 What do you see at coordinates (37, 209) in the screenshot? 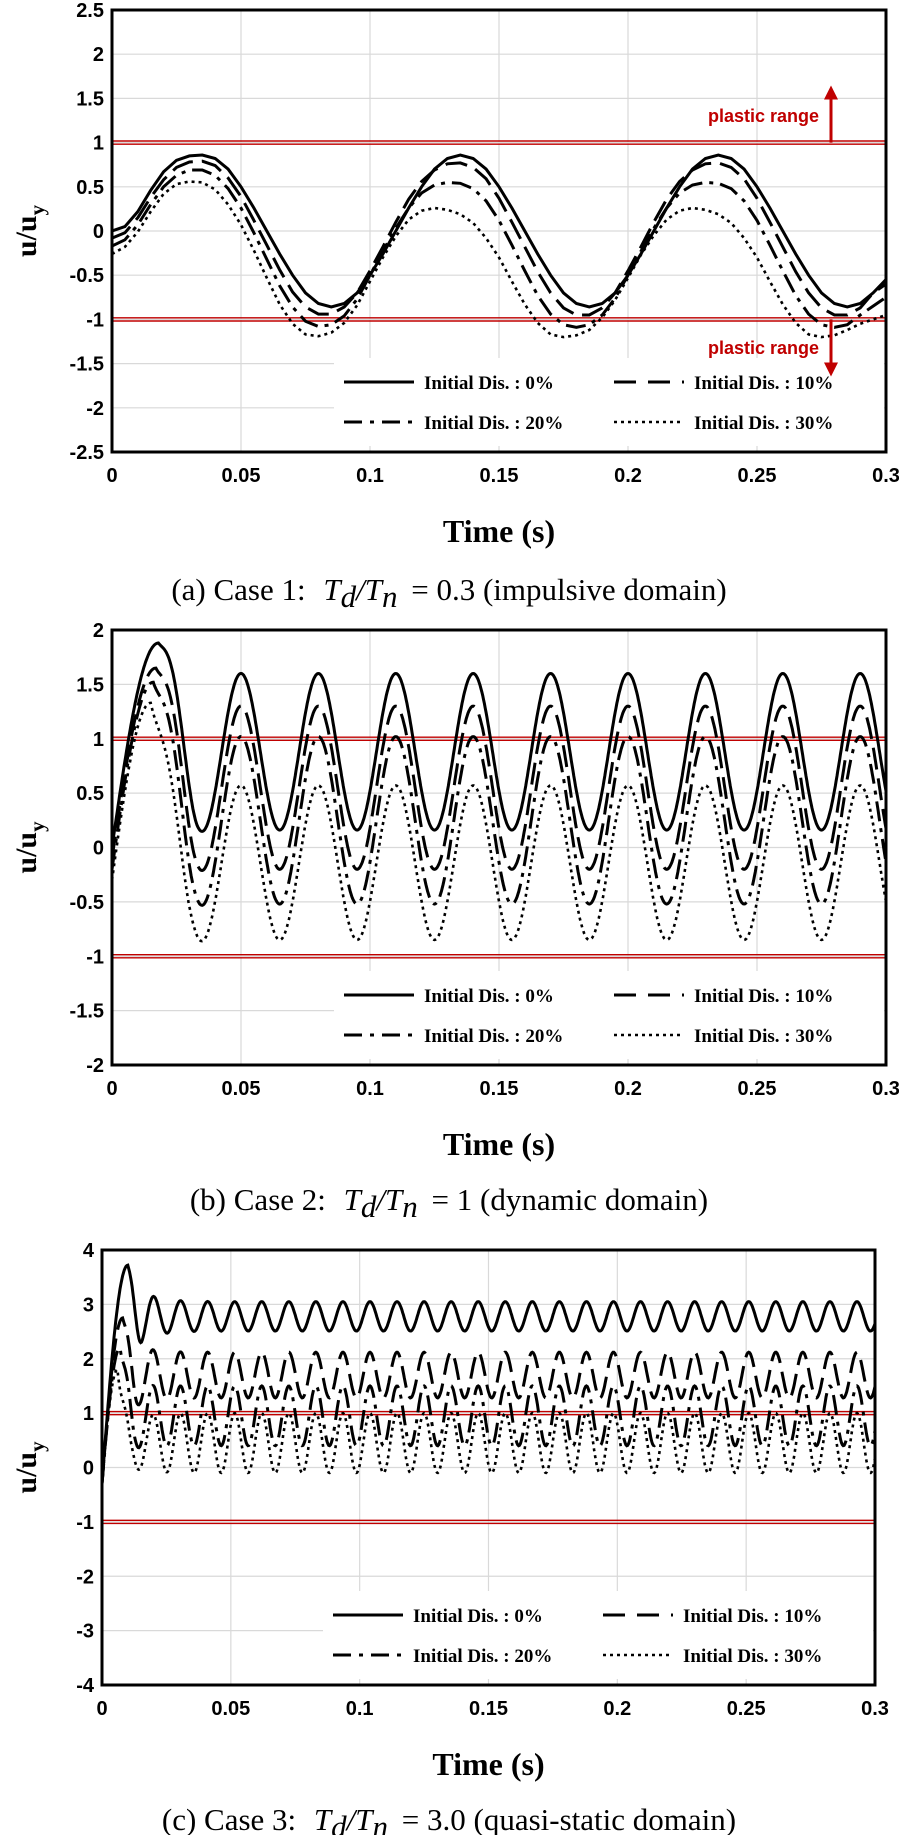
I see `chart-a-y-axis-label-sub: y` at bounding box center [37, 209].